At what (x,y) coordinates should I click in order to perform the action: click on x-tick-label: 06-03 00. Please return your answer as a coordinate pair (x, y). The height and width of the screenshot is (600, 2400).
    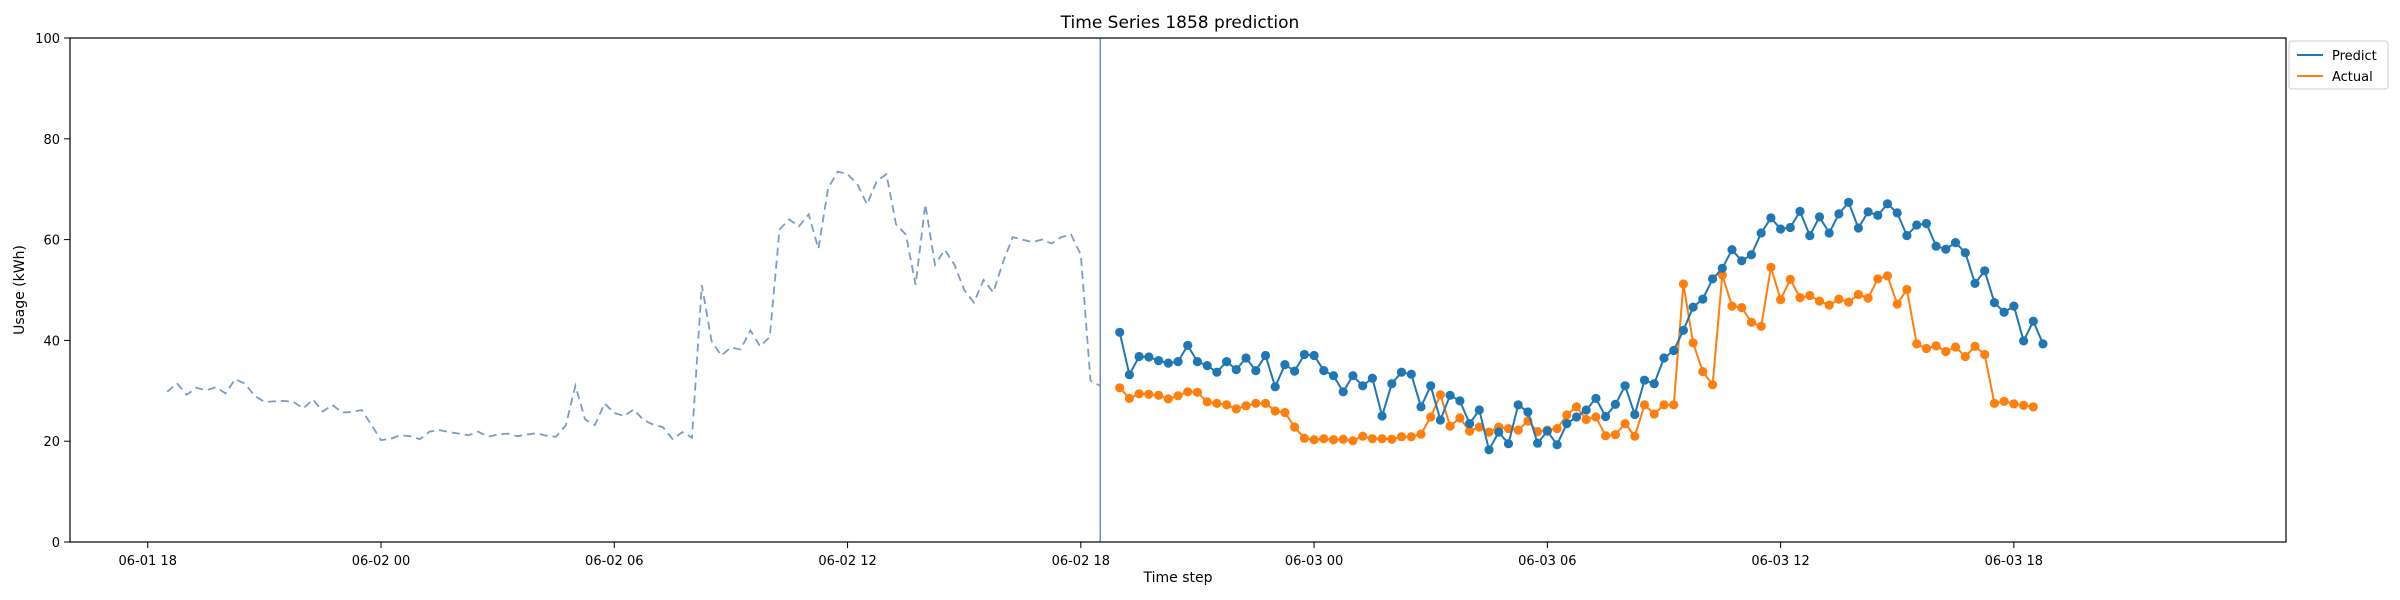
    Looking at the image, I should click on (1314, 561).